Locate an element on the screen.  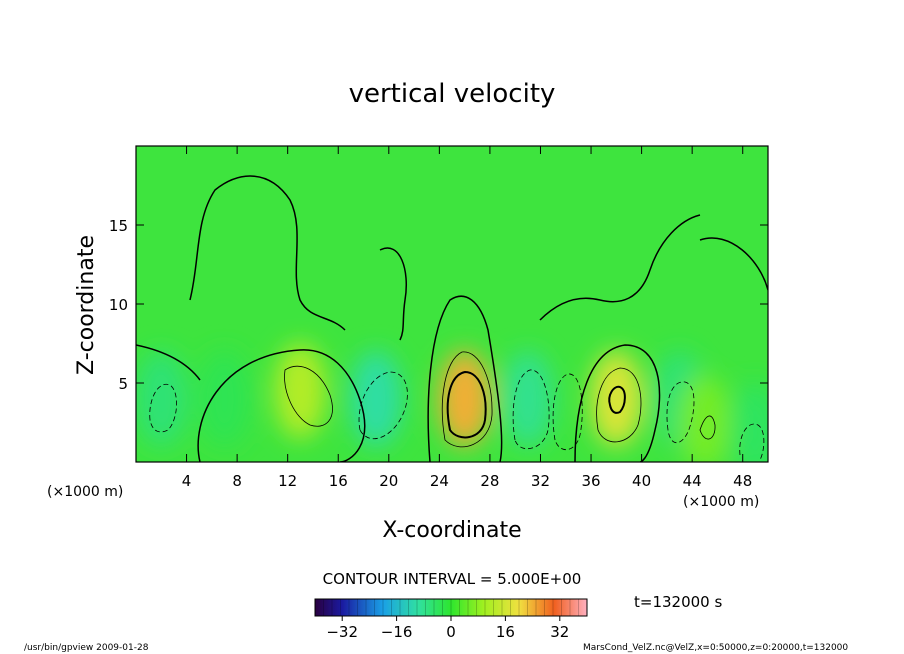
x-unit-left: (×1000 m) is located at coordinates (85, 492).